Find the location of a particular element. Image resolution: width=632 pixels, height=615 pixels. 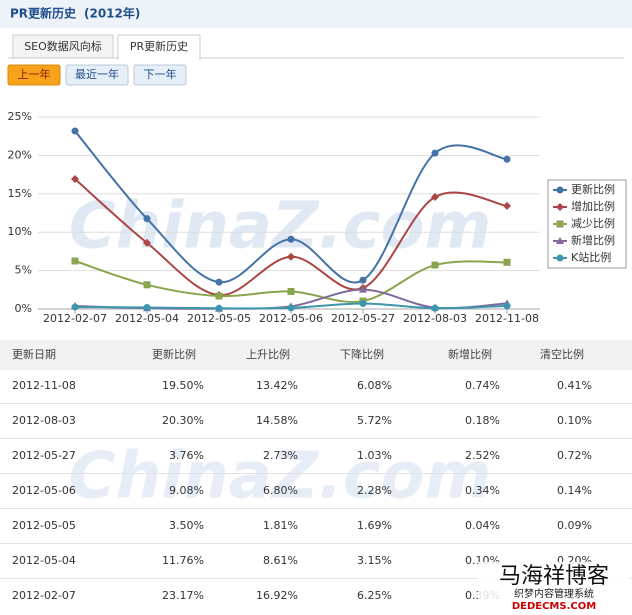

table-cell: 16.92% is located at coordinates (277, 595).